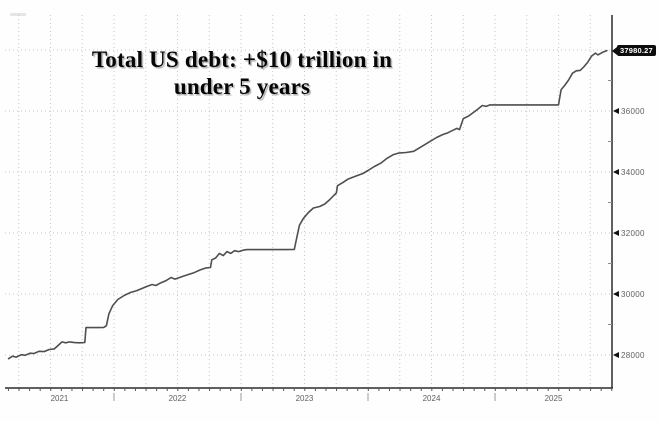 The image size is (660, 422). What do you see at coordinates (633, 355) in the screenshot?
I see `y-axis-label: 28000` at bounding box center [633, 355].